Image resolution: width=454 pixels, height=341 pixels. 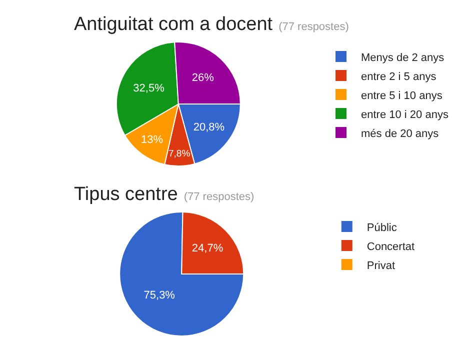 What do you see at coordinates (179, 154) in the screenshot?
I see `data-label: 7,8%` at bounding box center [179, 154].